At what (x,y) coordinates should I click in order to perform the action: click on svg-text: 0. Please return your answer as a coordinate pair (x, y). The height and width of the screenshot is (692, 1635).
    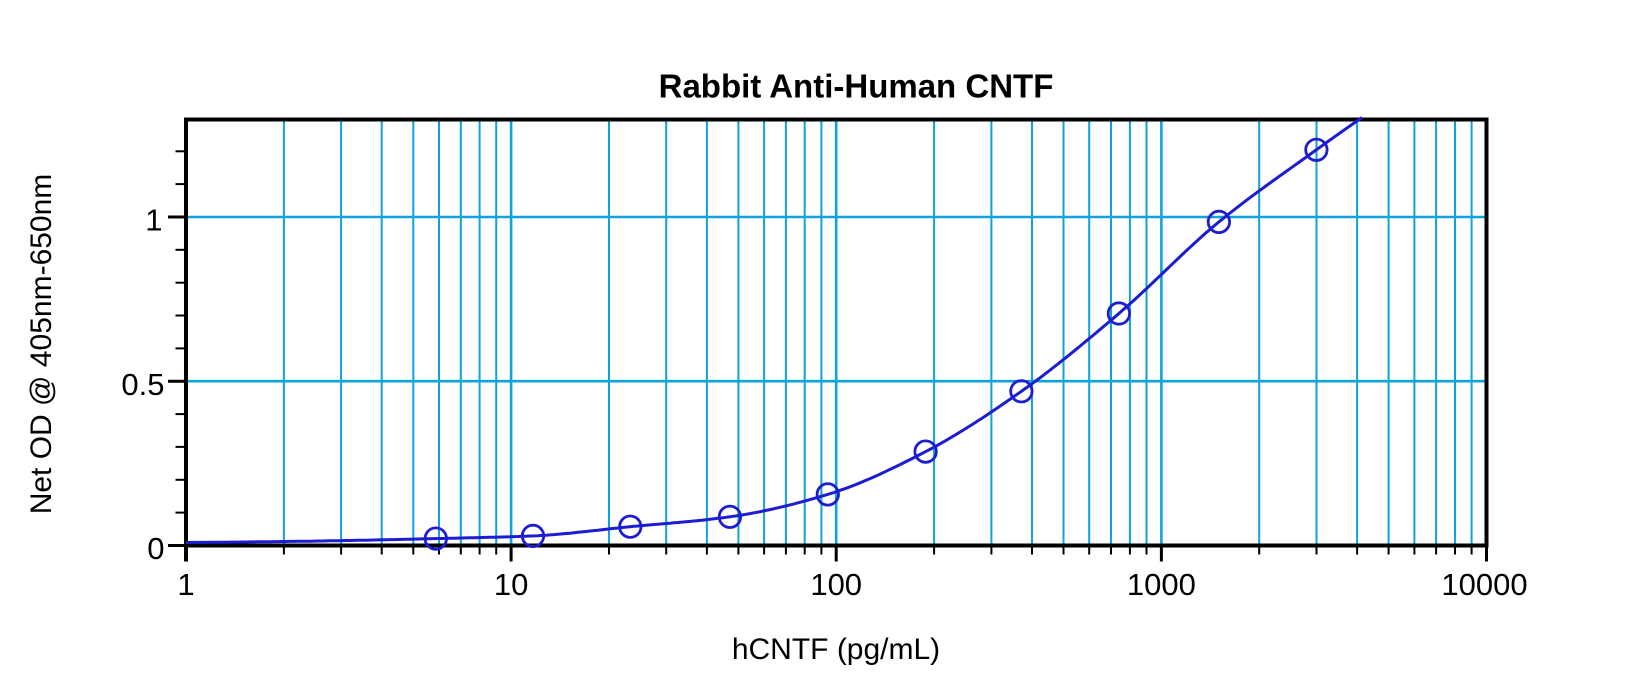
    Looking at the image, I should click on (155, 548).